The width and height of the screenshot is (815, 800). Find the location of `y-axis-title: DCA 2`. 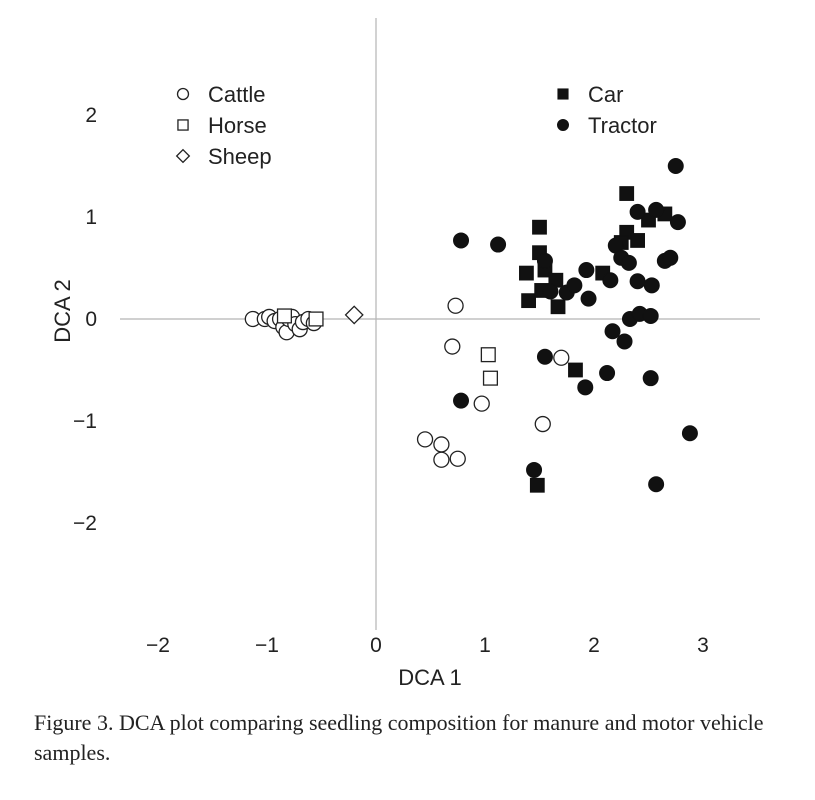

y-axis-title: DCA 2 is located at coordinates (62, 311).